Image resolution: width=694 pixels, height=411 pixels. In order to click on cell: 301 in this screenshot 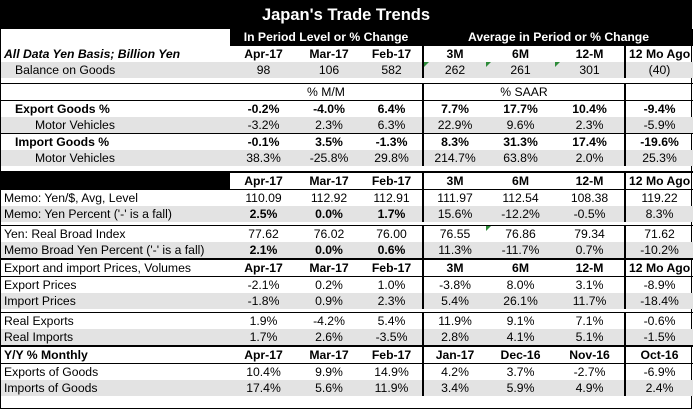, I will do `click(590, 70)`.